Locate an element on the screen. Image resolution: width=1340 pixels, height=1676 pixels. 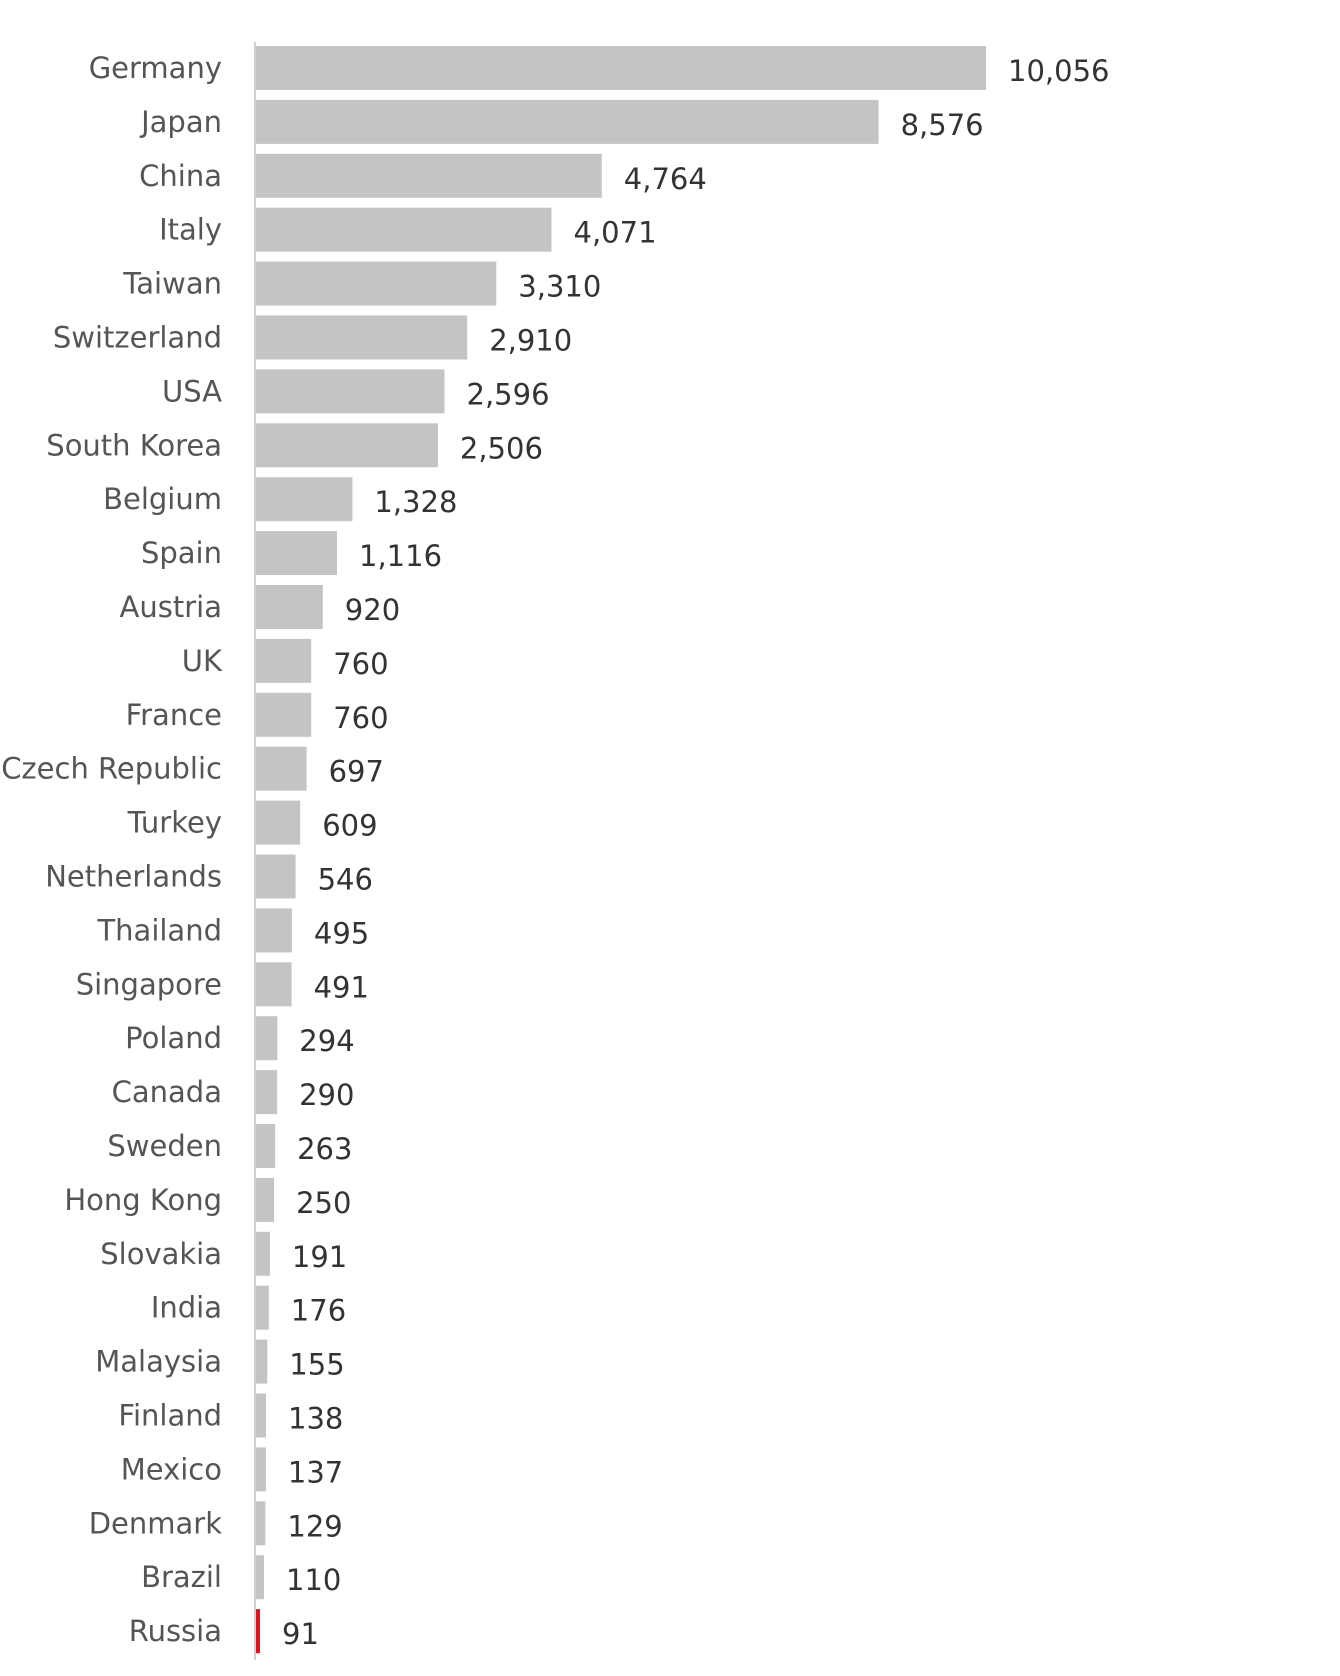
category-label: Singapore is located at coordinates (149, 984).